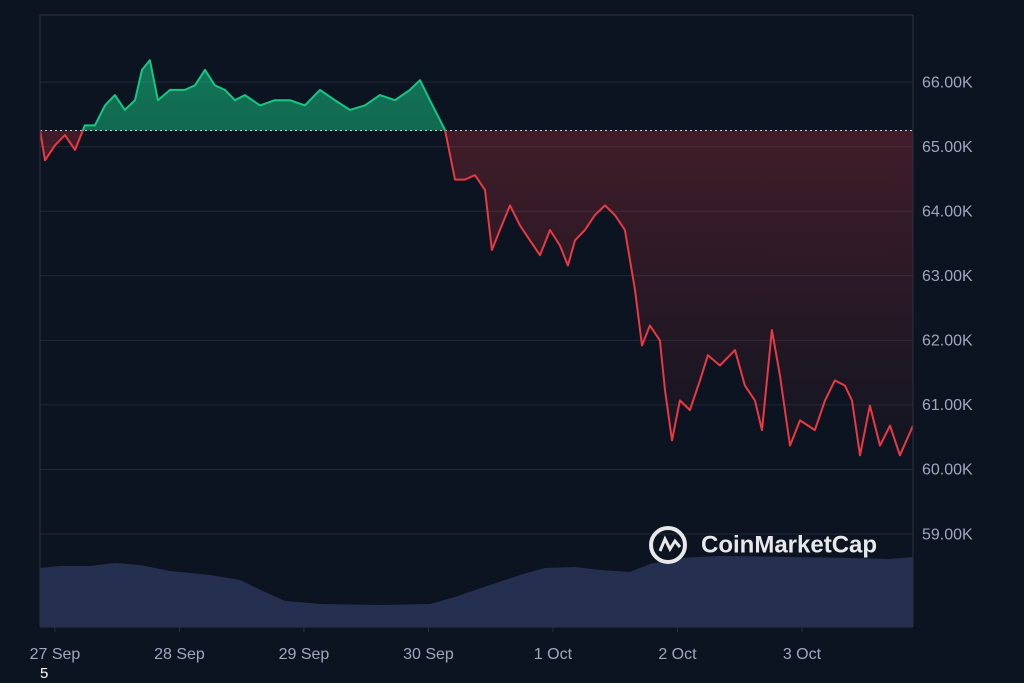 Image resolution: width=1024 pixels, height=683 pixels. What do you see at coordinates (44, 673) in the screenshot?
I see `footnote: 5` at bounding box center [44, 673].